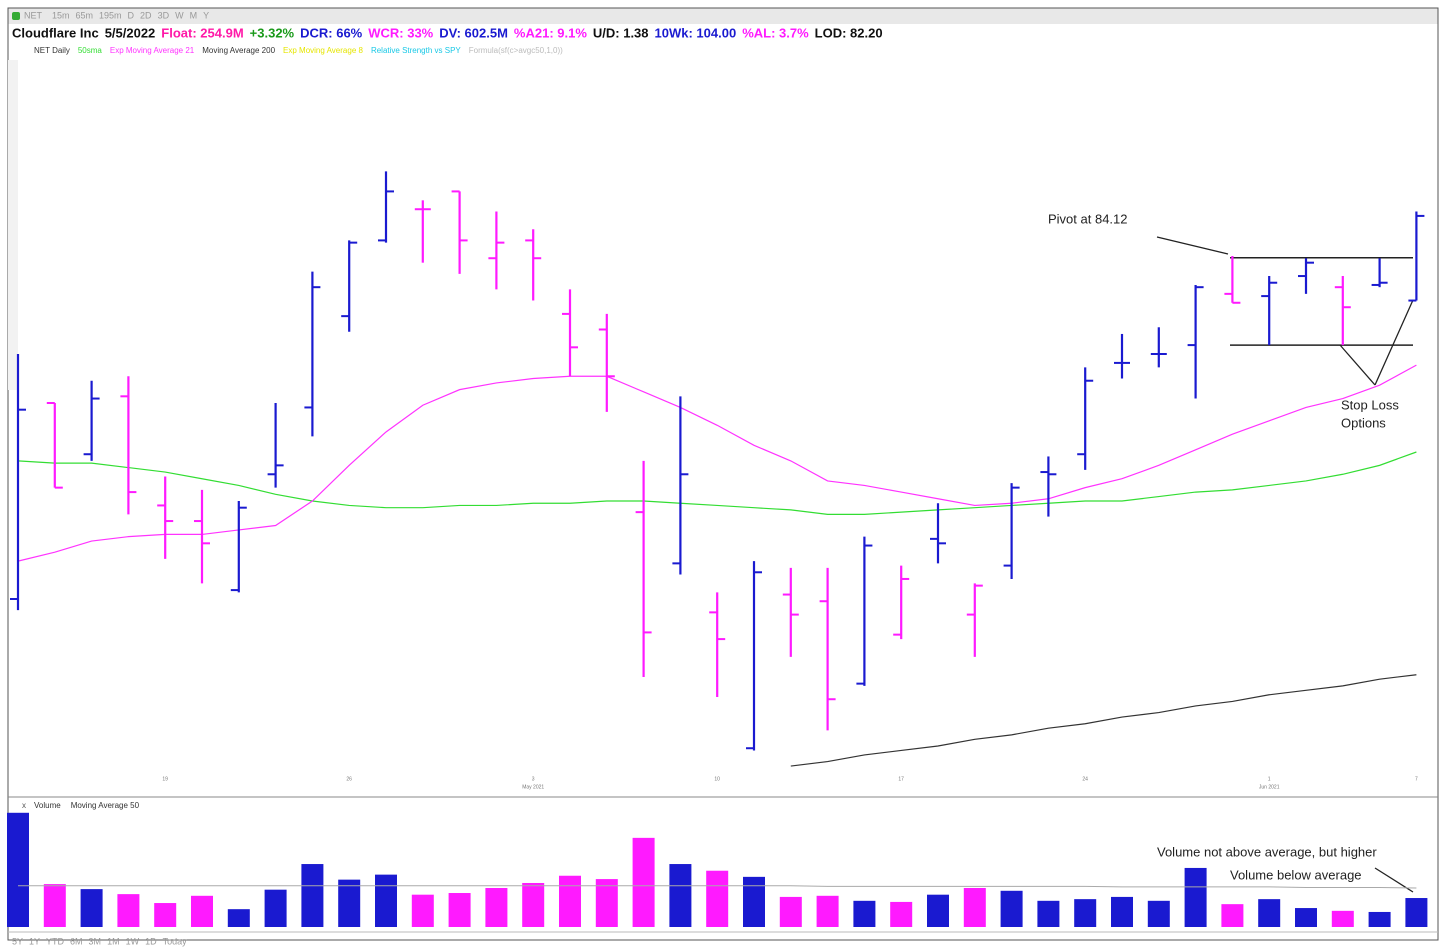 The width and height of the screenshot is (1448, 948). I want to click on stat: LOD: 82.20, so click(849, 32).